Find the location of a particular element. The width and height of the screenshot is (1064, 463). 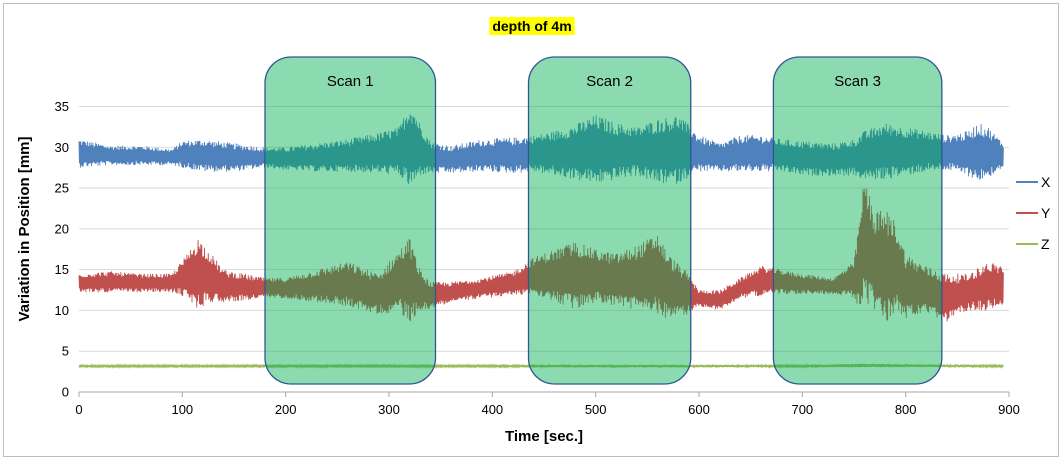

y-tick-label: 20 is located at coordinates (62, 228).